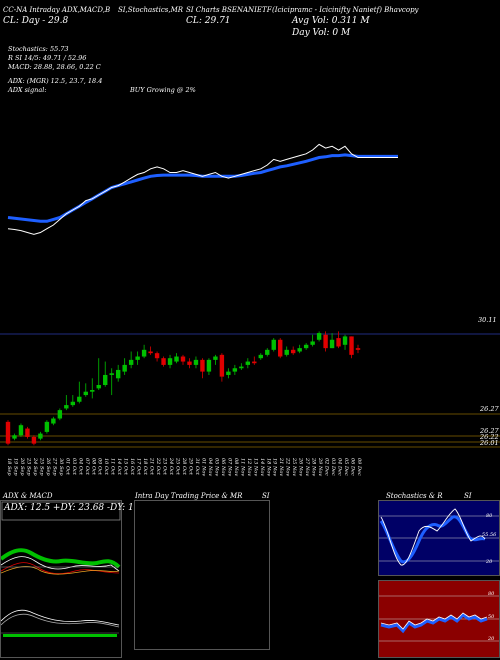 The width and height of the screenshot is (500, 660). What do you see at coordinates (190, 466) in the screenshot?
I see `date-tick-label: 29 Oct` at bounding box center [190, 466].